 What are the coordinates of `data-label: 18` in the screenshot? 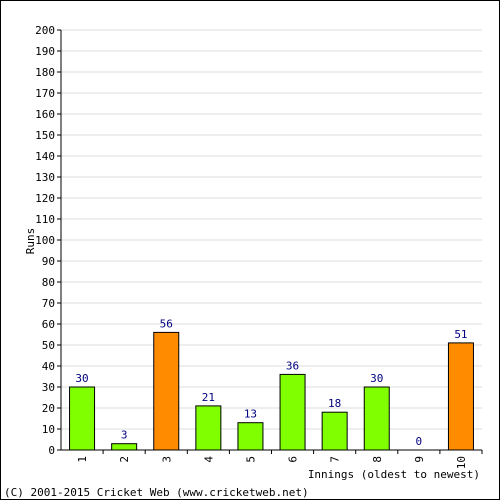 It's located at (334, 403).